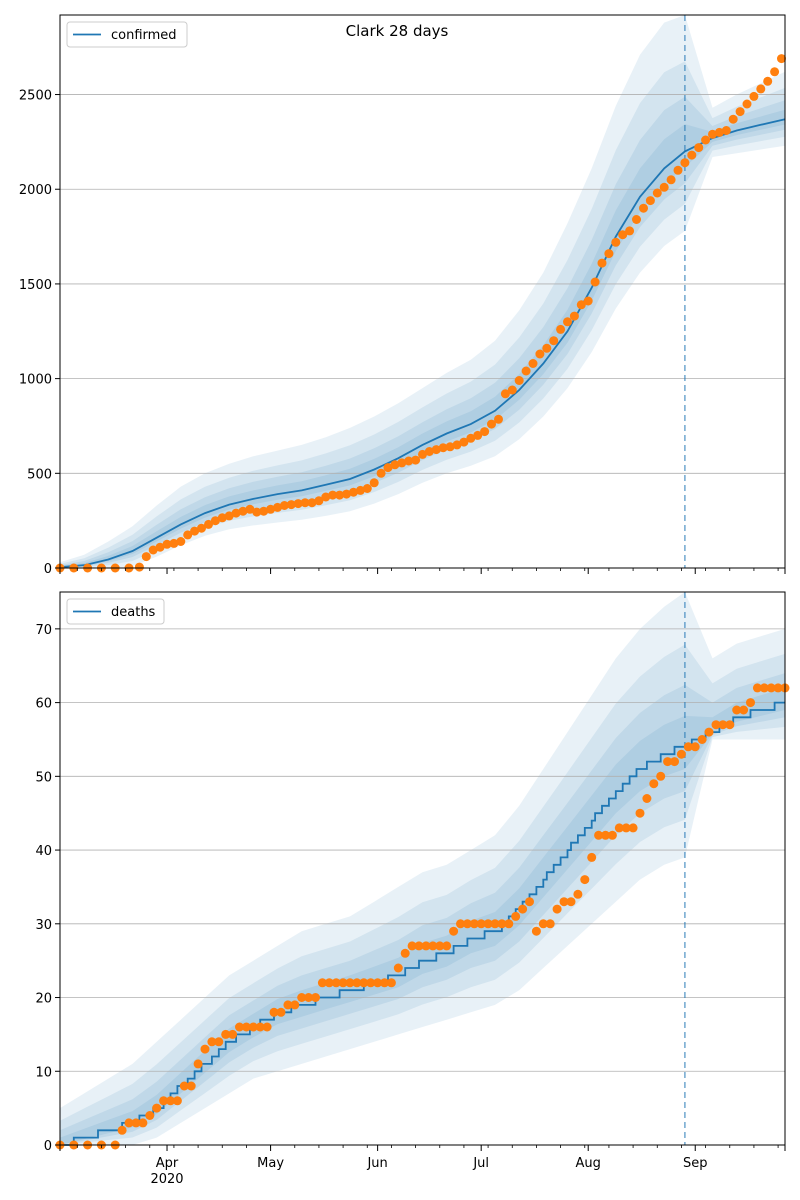 The width and height of the screenshot is (800, 1200). I want to click on deaths-ytick-label: 70, so click(43, 630).